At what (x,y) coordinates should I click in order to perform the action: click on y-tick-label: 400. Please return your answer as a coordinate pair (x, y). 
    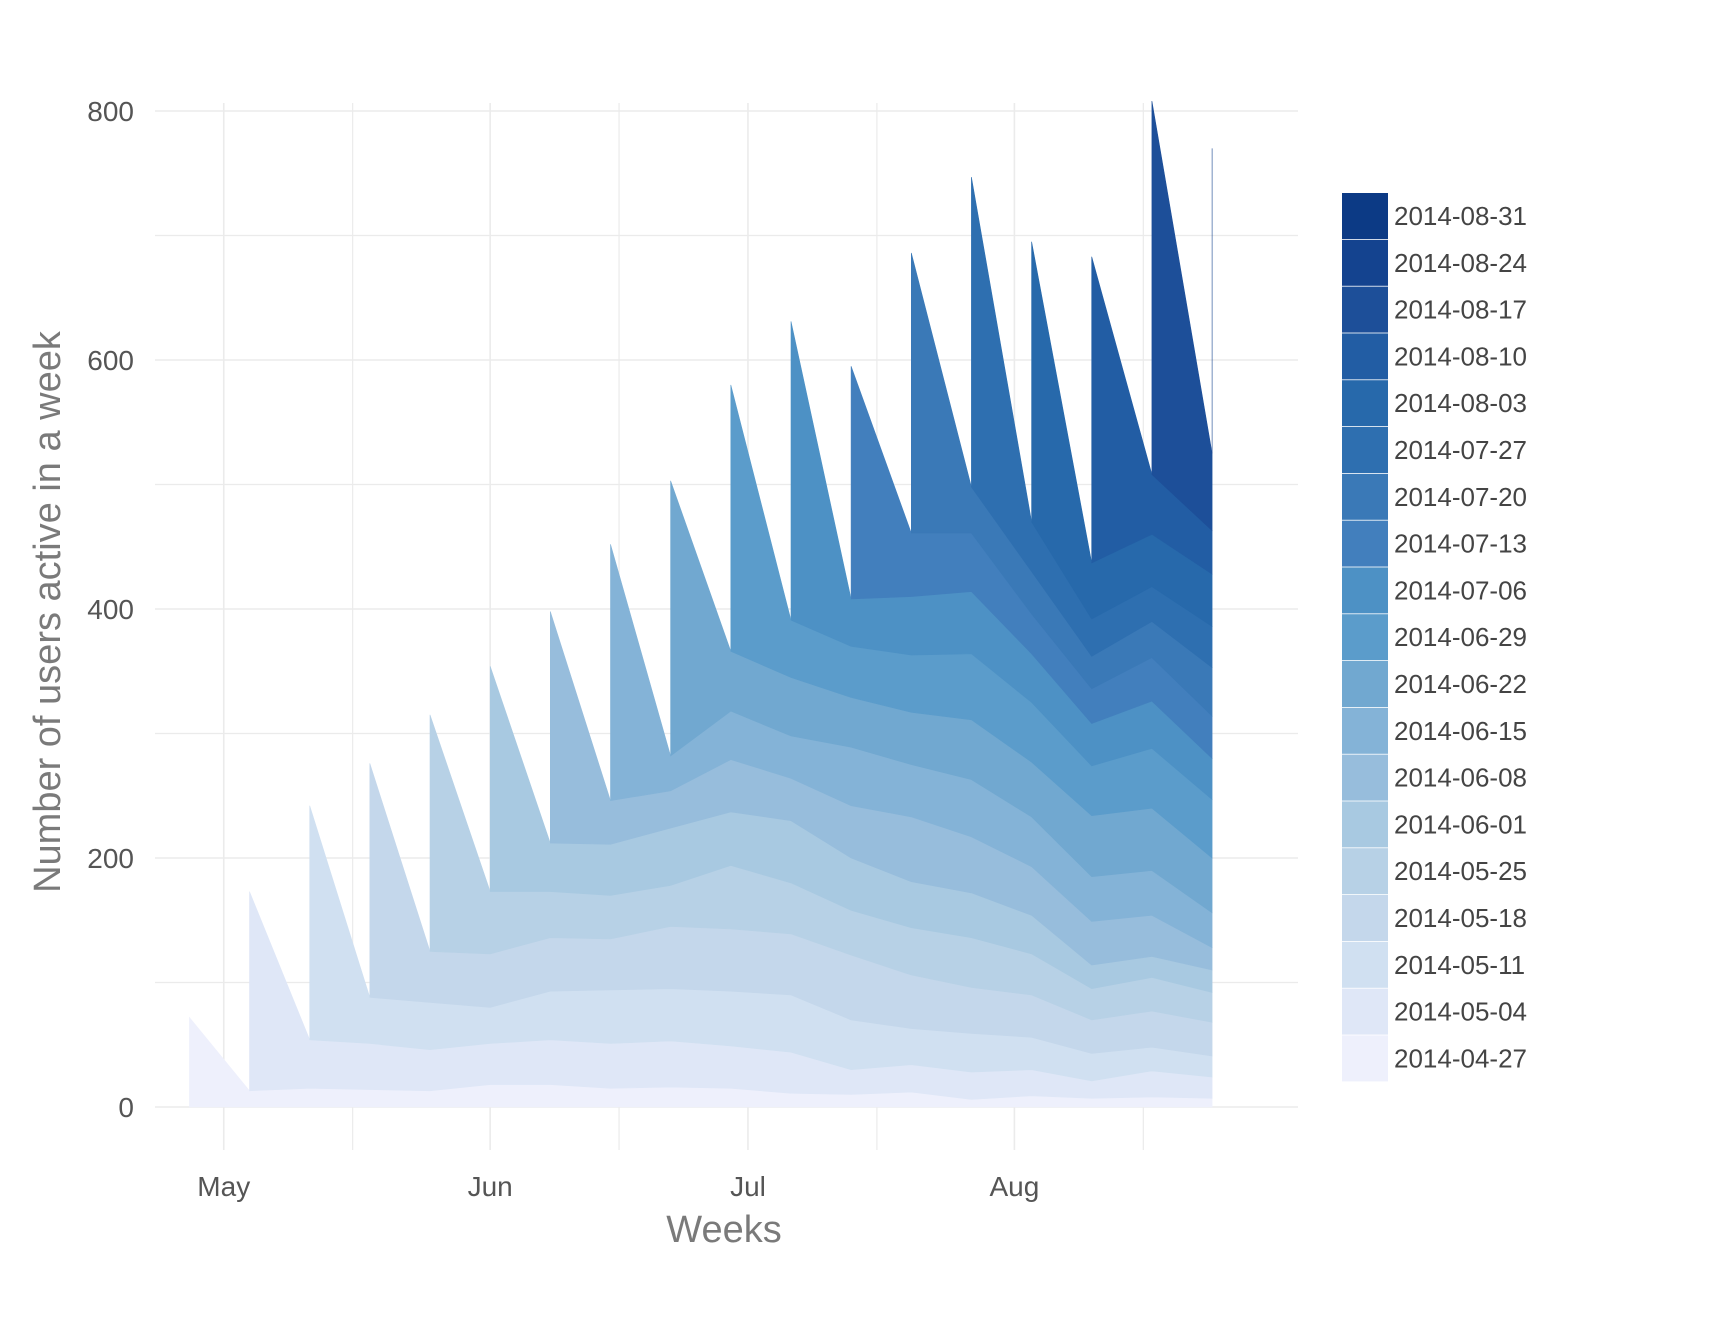
    Looking at the image, I should click on (110, 609).